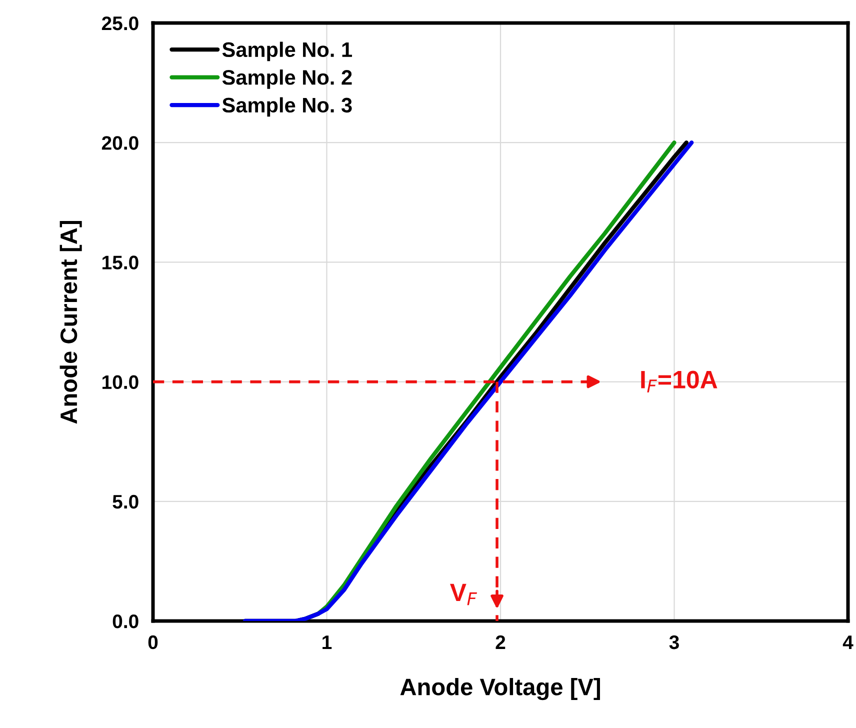 Image resolution: width=856 pixels, height=728 pixels. What do you see at coordinates (327, 642) in the screenshot?
I see `x-tick-label: 1` at bounding box center [327, 642].